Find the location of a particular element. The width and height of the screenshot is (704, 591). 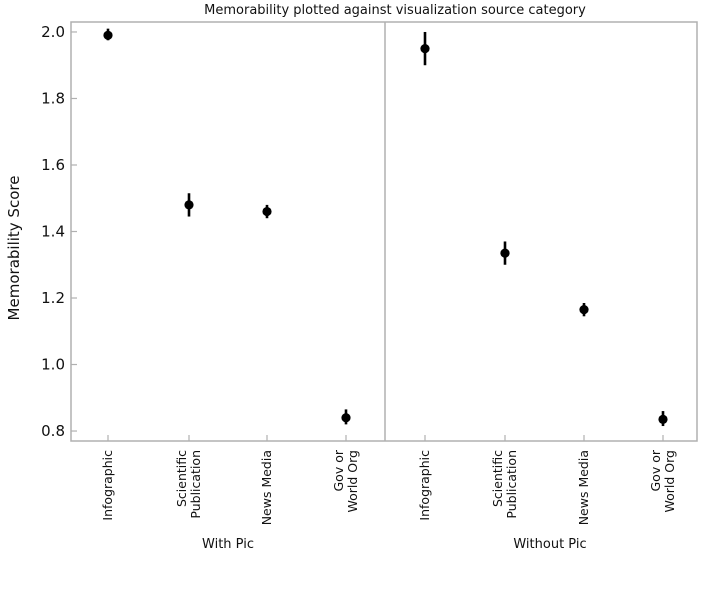

y-axis-label: Memorability Score is located at coordinates (14, 248).